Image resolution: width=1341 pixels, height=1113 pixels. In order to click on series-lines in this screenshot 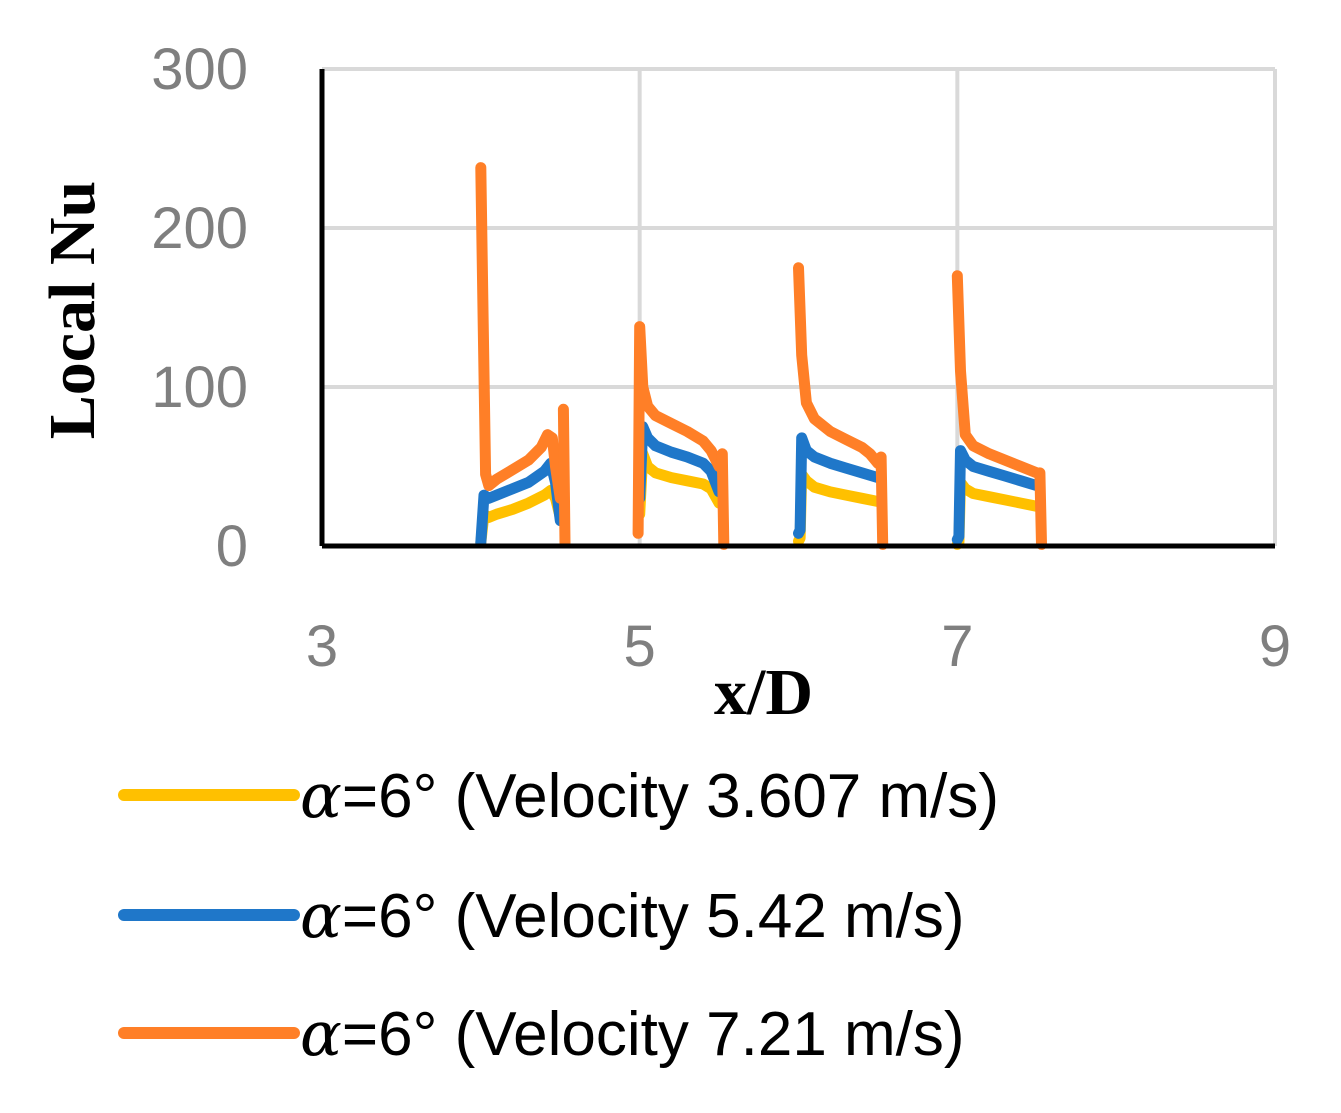, I will do `click(761, 356)`.